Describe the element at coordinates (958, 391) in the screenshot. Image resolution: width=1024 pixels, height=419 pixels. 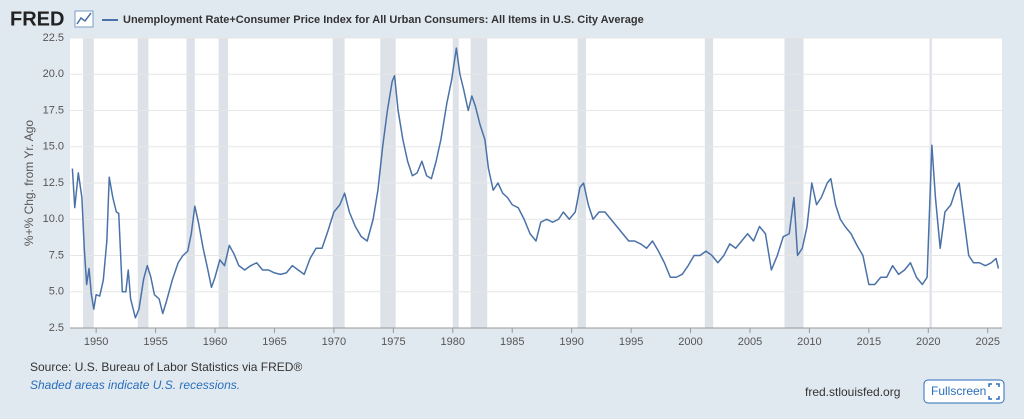
I see `fullscreen-label: Fullscreen` at that location.